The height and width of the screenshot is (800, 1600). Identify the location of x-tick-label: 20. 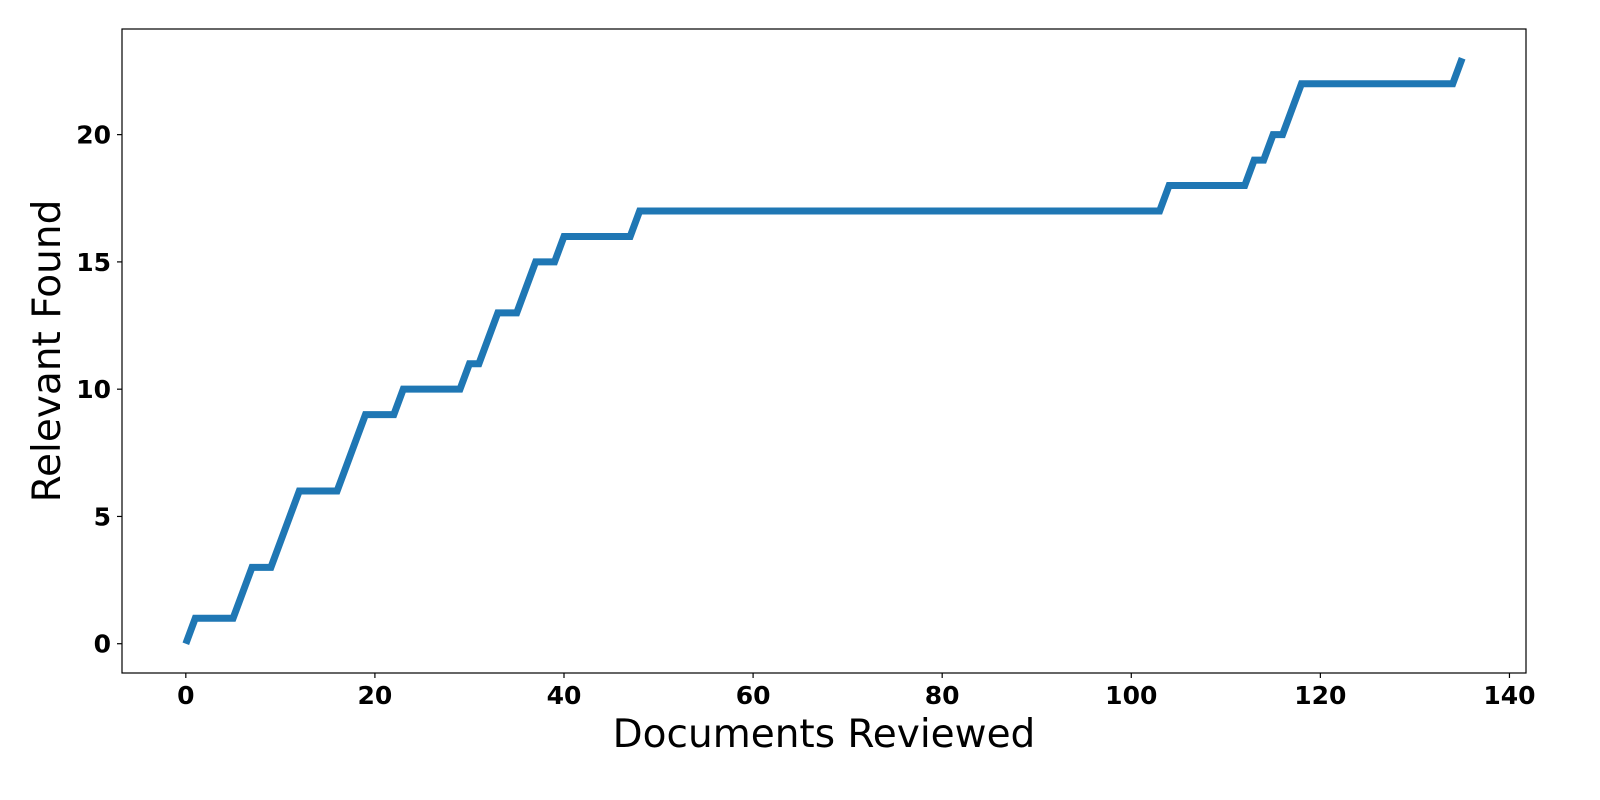
(375, 695).